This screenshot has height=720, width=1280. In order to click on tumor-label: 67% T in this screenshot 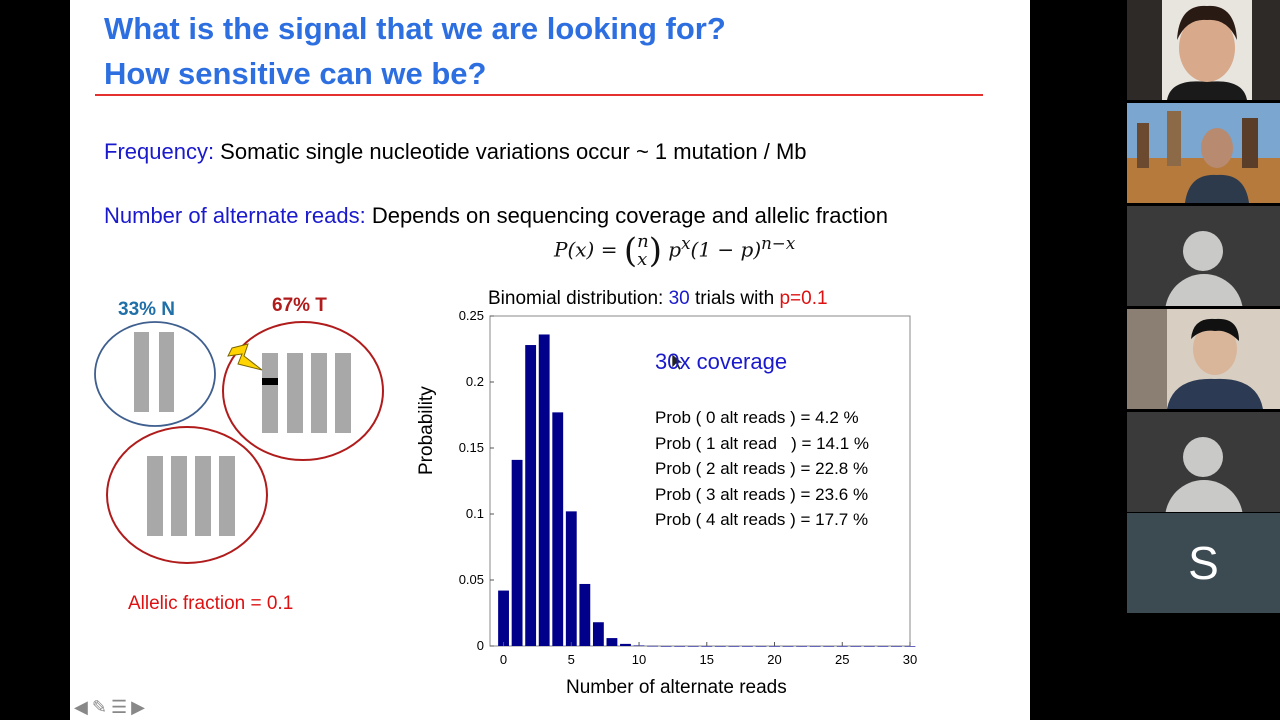, I will do `click(299, 305)`.